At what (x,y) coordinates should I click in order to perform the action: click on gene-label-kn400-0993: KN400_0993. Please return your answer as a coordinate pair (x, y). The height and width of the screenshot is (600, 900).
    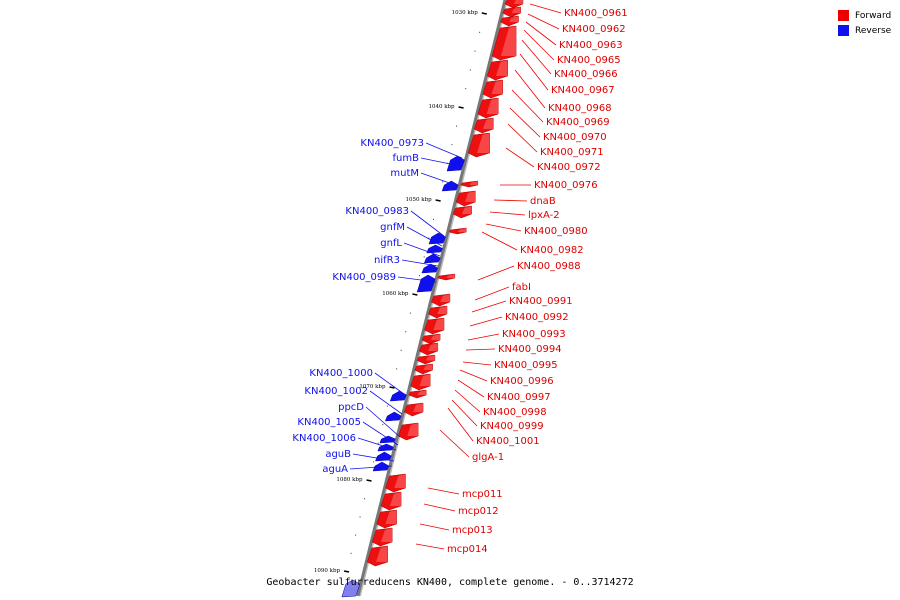
    Looking at the image, I should click on (534, 334).